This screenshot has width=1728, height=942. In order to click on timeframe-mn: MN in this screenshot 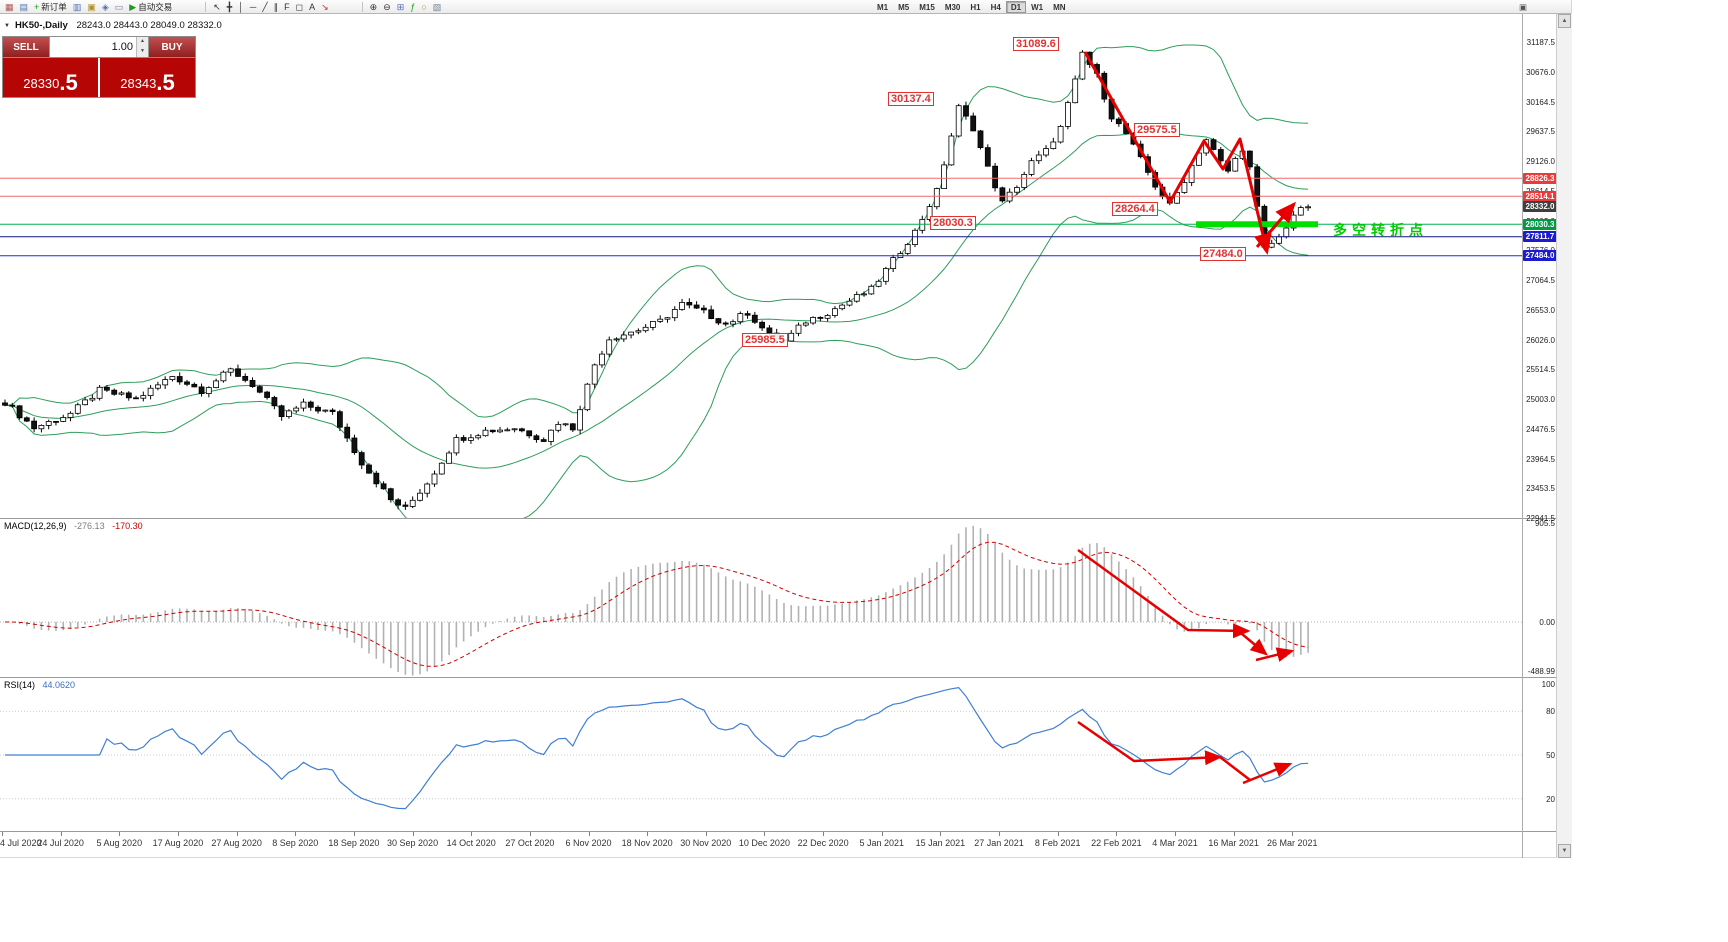, I will do `click(1059, 7)`.